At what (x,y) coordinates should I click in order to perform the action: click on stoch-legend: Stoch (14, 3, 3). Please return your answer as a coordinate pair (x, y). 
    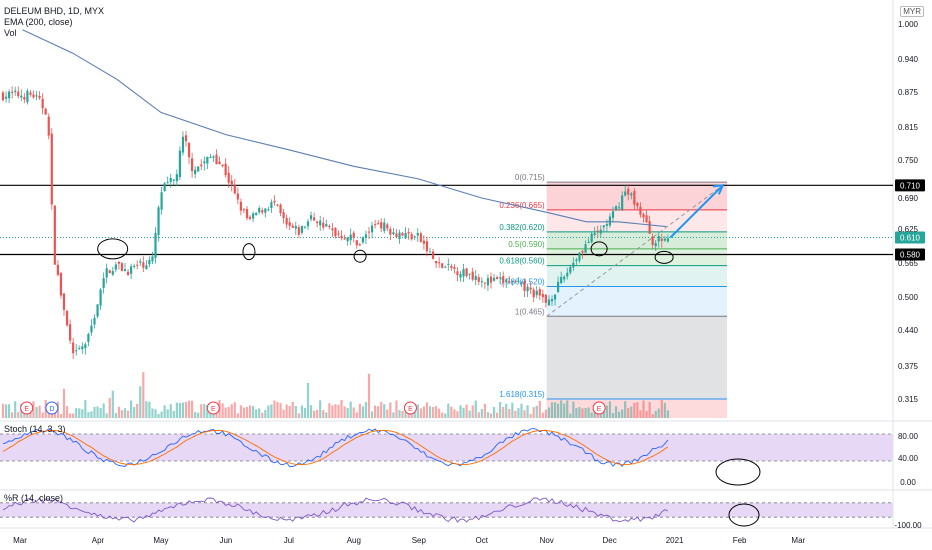
    Looking at the image, I should click on (35, 429).